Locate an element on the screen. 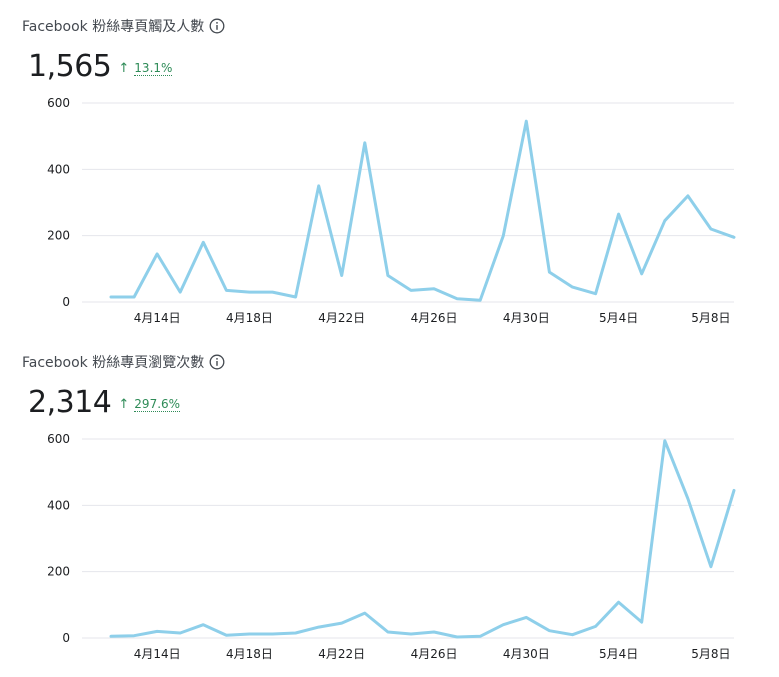 The height and width of the screenshot is (677, 779). views-total: 2,314 is located at coordinates (70, 402).